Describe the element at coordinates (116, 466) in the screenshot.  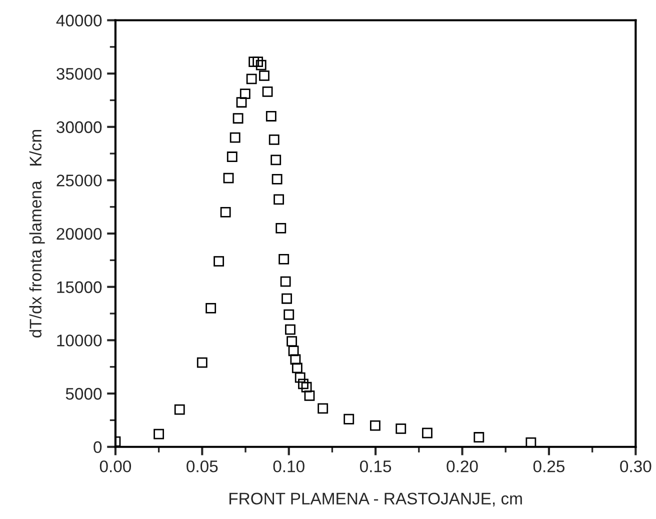
I see `x-tick-label: 0.00` at that location.